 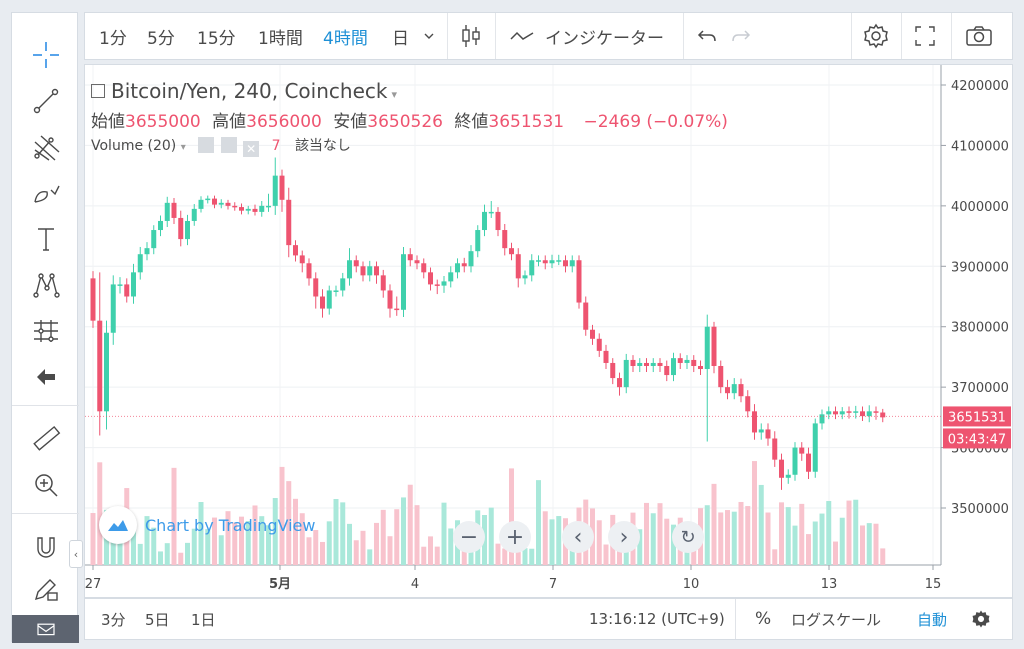 I want to click on interval-1h: 1時間, so click(x=280, y=38).